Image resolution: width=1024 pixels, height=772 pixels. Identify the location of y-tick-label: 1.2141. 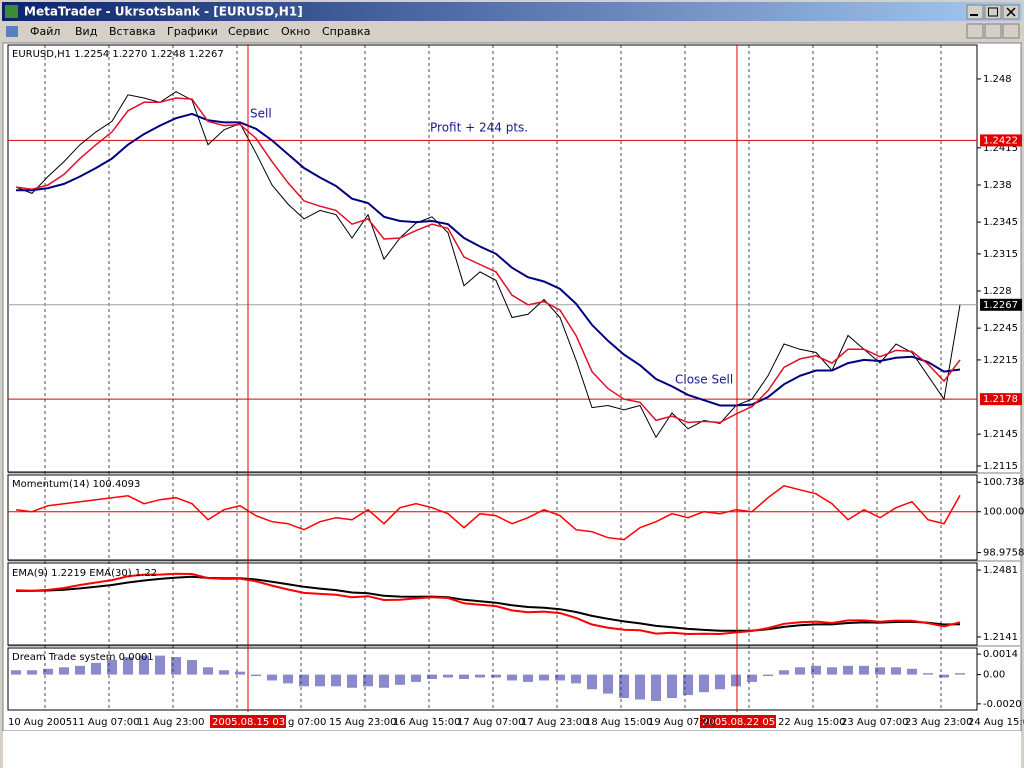
(1000, 637).